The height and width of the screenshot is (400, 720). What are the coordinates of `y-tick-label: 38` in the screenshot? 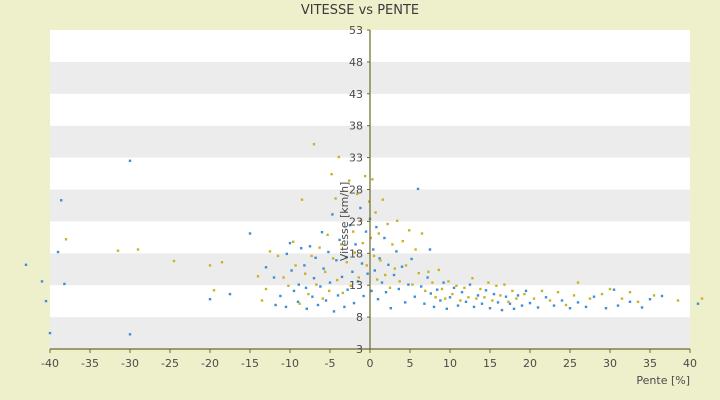 It's located at (356, 126).